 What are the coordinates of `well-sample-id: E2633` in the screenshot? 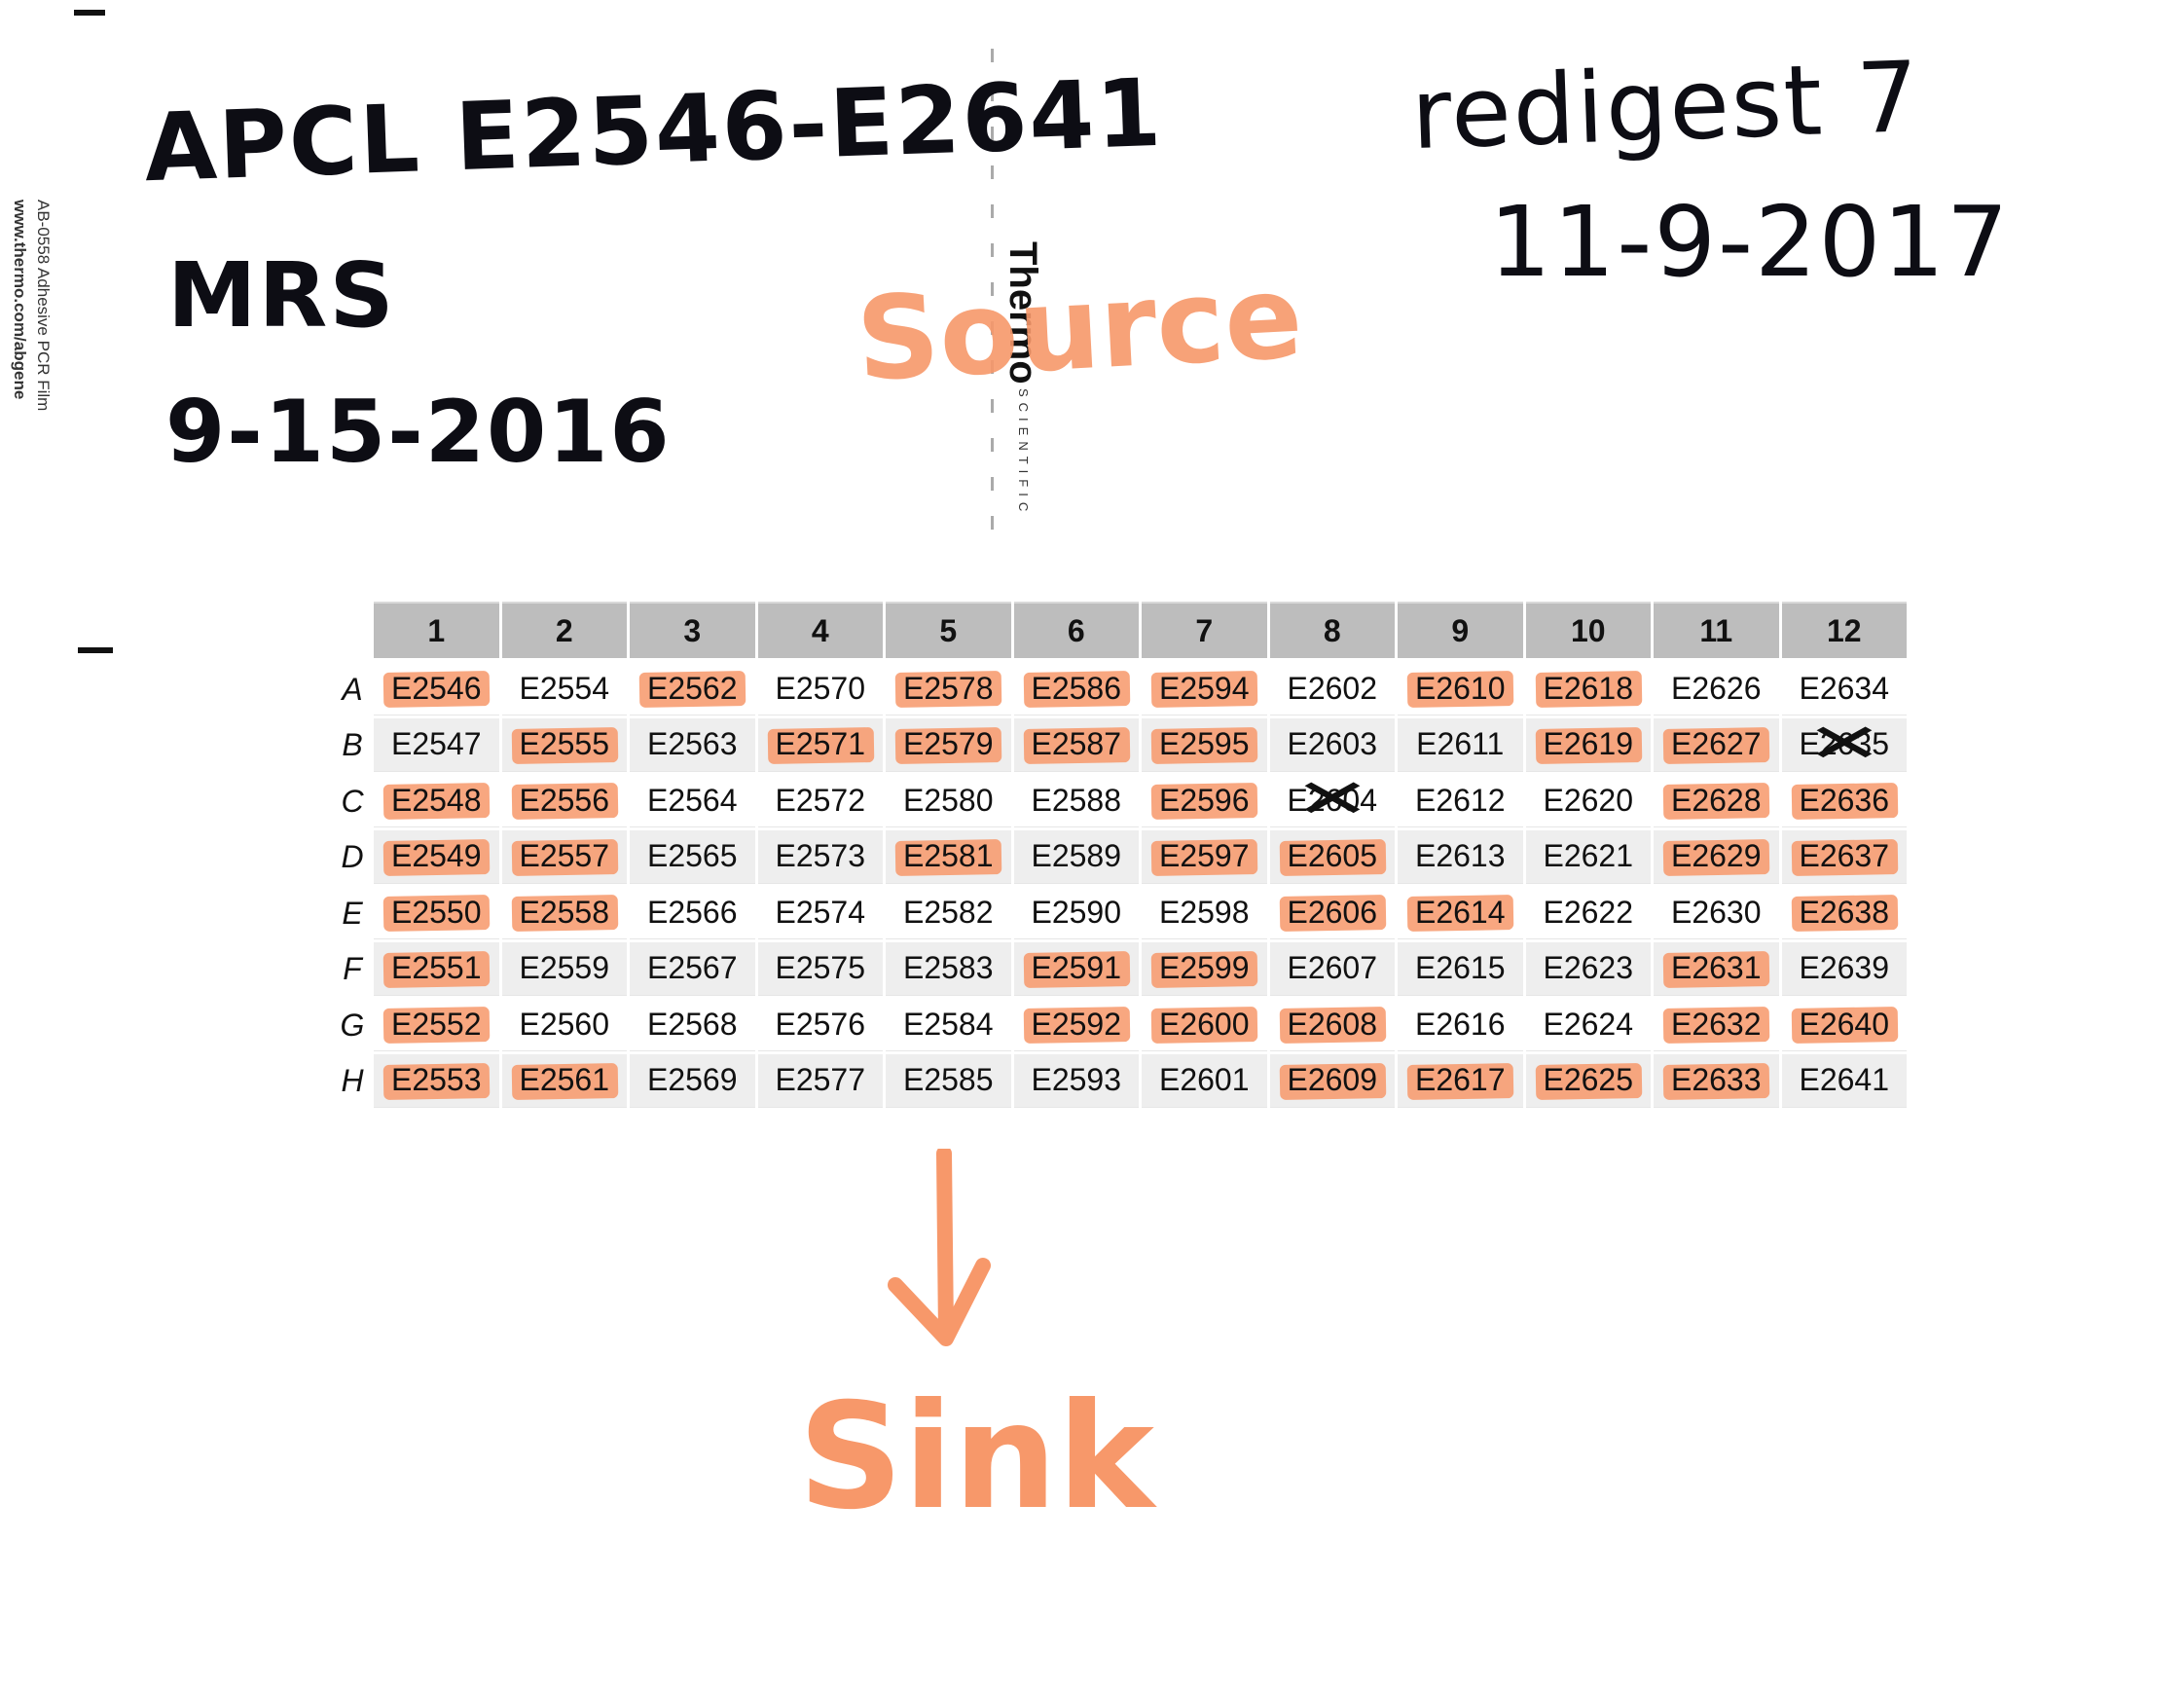 It's located at (1716, 1079).